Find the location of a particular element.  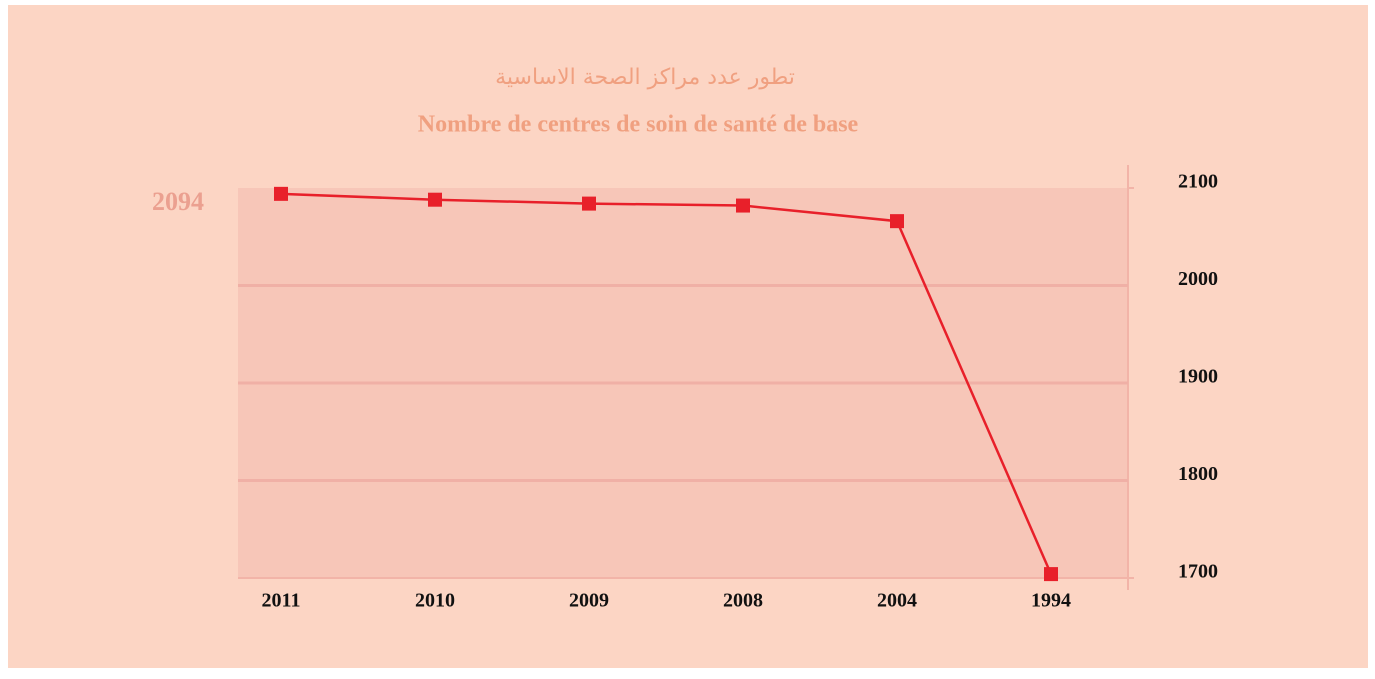

x-tick-label: 2008 is located at coordinates (743, 601).